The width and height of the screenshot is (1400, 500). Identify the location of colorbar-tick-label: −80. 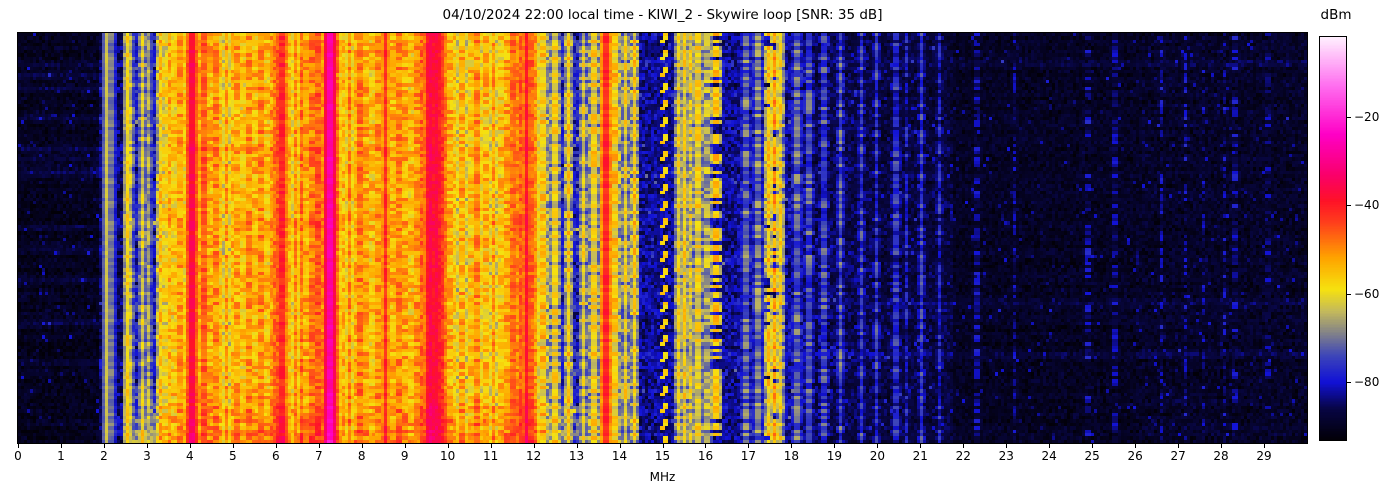
(1367, 382).